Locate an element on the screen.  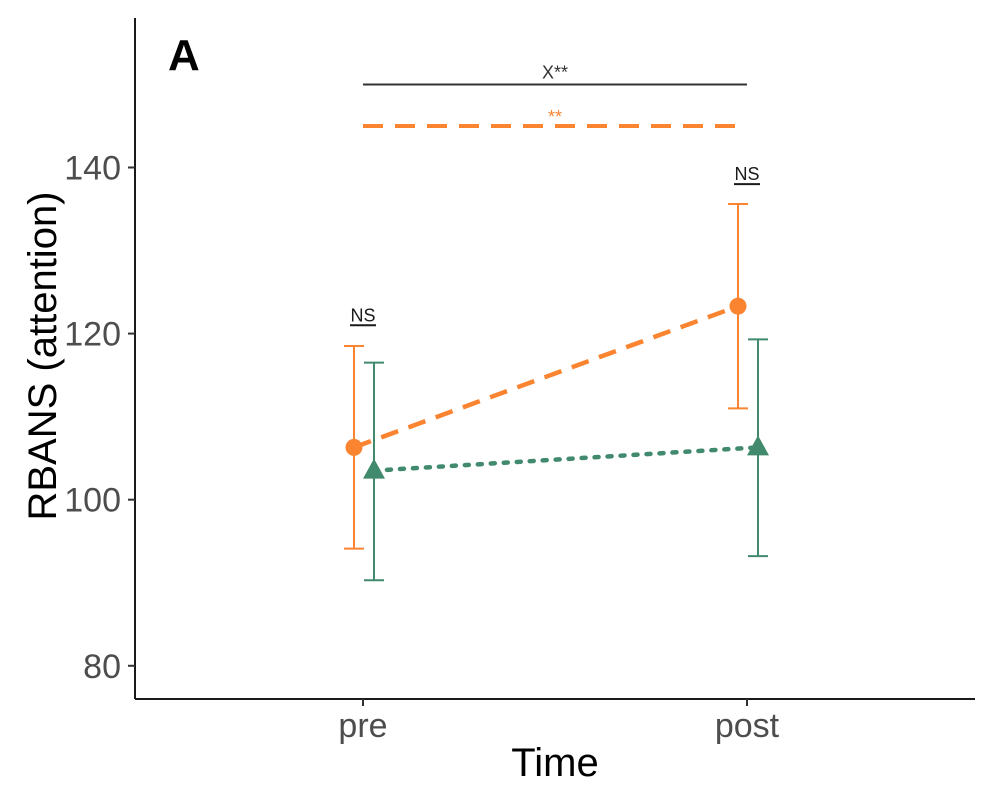
x-axis-title: Time is located at coordinates (554, 763).